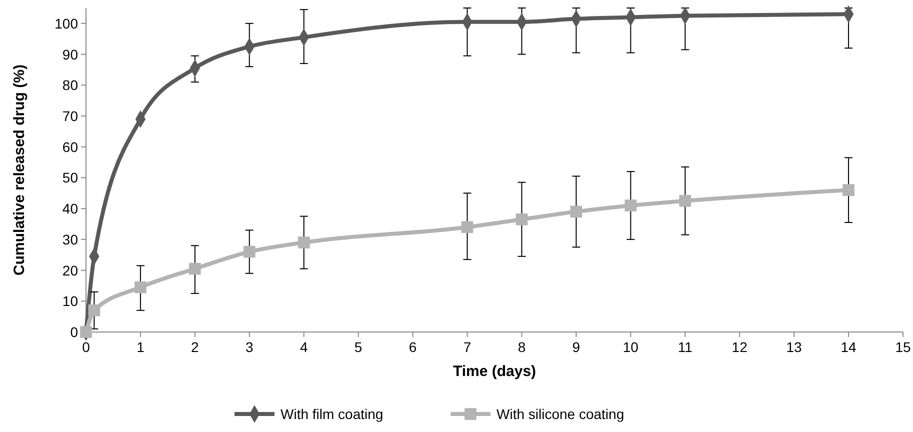 The image size is (913, 432). What do you see at coordinates (250, 347) in the screenshot?
I see `x-tick-label: 3` at bounding box center [250, 347].